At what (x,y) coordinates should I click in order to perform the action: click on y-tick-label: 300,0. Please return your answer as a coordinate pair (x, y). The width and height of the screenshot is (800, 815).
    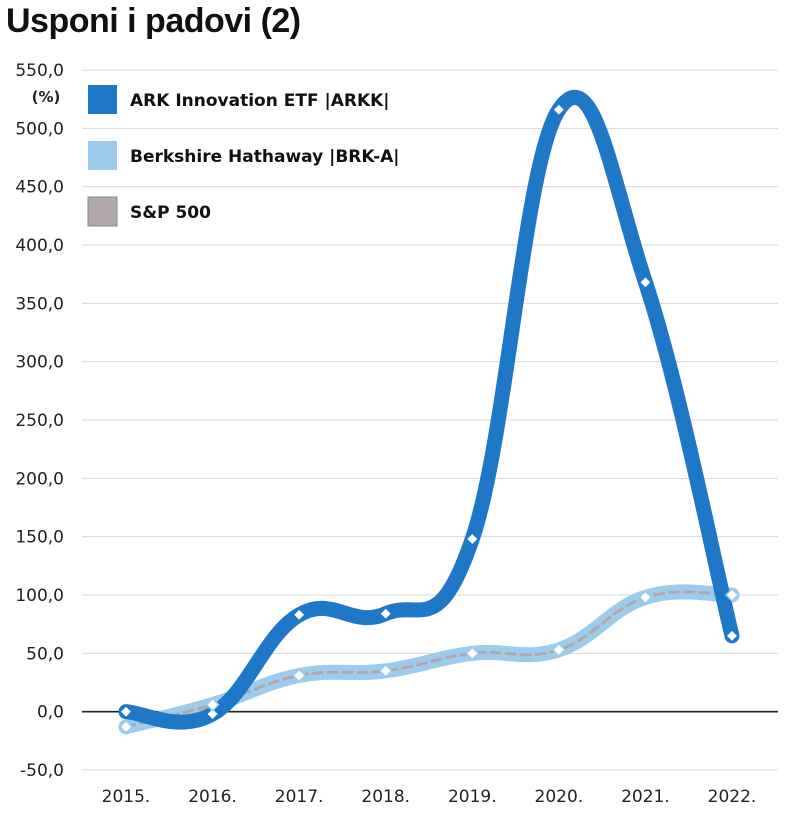
    Looking at the image, I should click on (39, 363).